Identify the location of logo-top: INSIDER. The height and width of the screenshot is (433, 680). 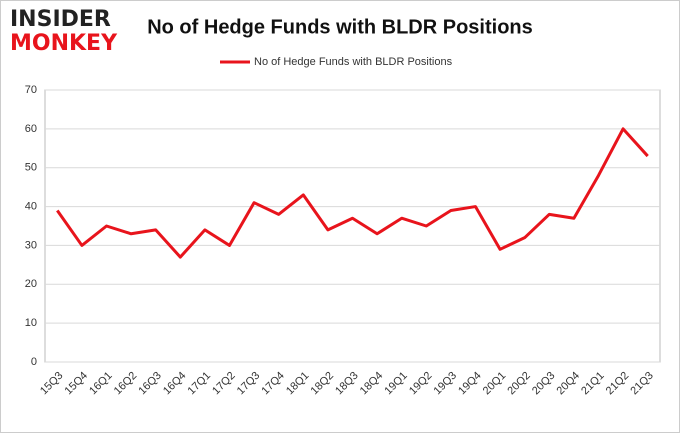
(60, 19).